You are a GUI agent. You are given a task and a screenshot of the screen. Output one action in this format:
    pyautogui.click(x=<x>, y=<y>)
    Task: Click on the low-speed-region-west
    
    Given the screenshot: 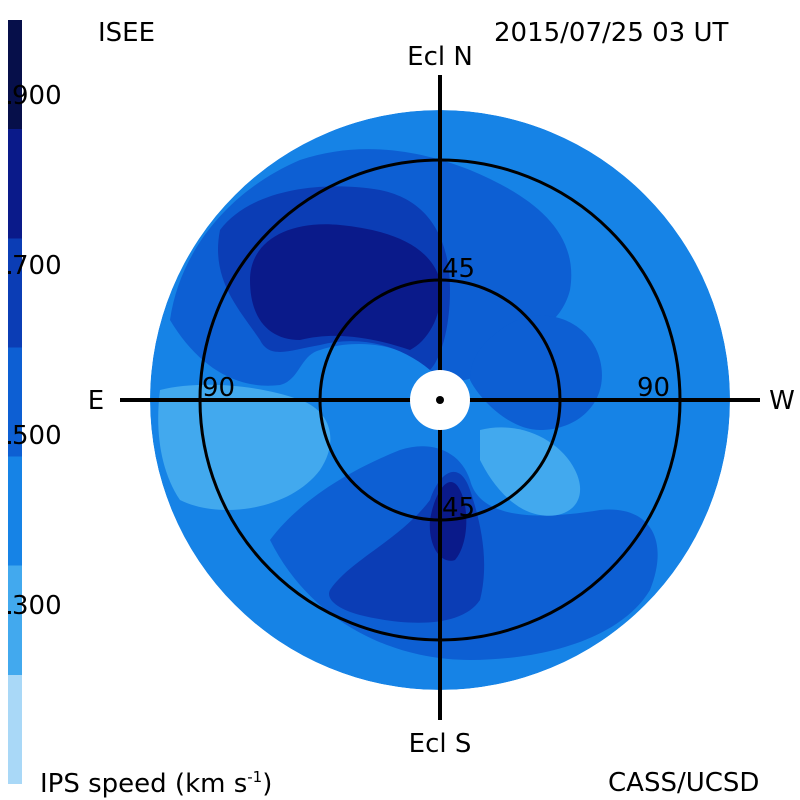 What is the action you would take?
    pyautogui.click(x=530, y=471)
    